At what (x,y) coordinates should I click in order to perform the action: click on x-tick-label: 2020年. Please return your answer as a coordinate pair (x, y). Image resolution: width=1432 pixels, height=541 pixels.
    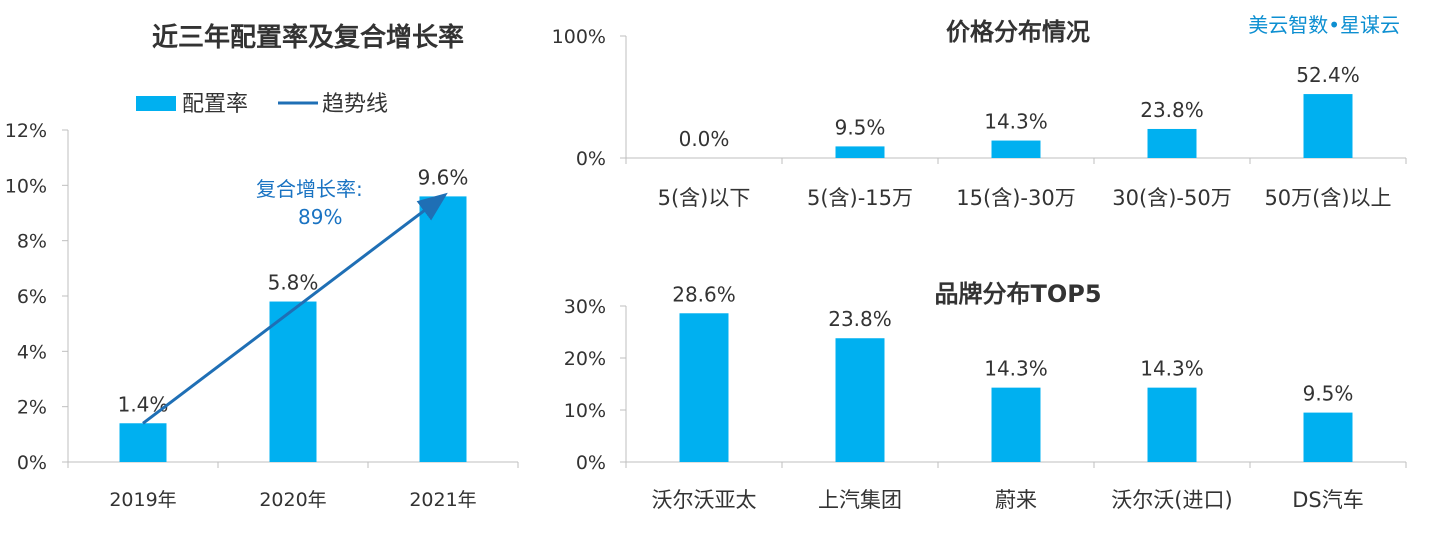
    Looking at the image, I should click on (292, 500).